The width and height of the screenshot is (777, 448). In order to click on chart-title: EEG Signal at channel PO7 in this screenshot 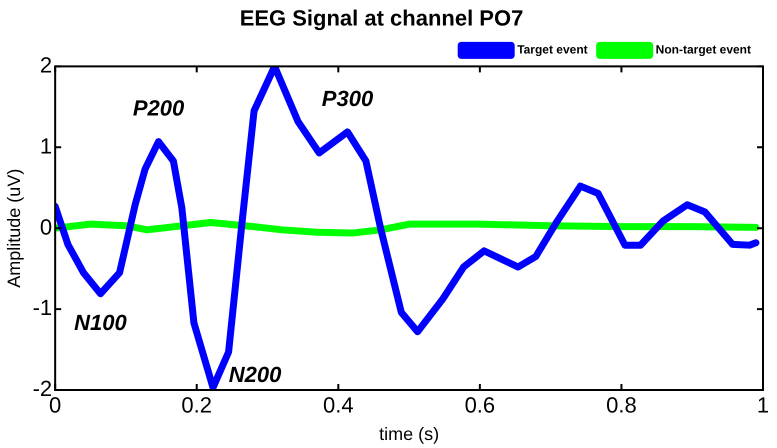, I will do `click(382, 17)`.